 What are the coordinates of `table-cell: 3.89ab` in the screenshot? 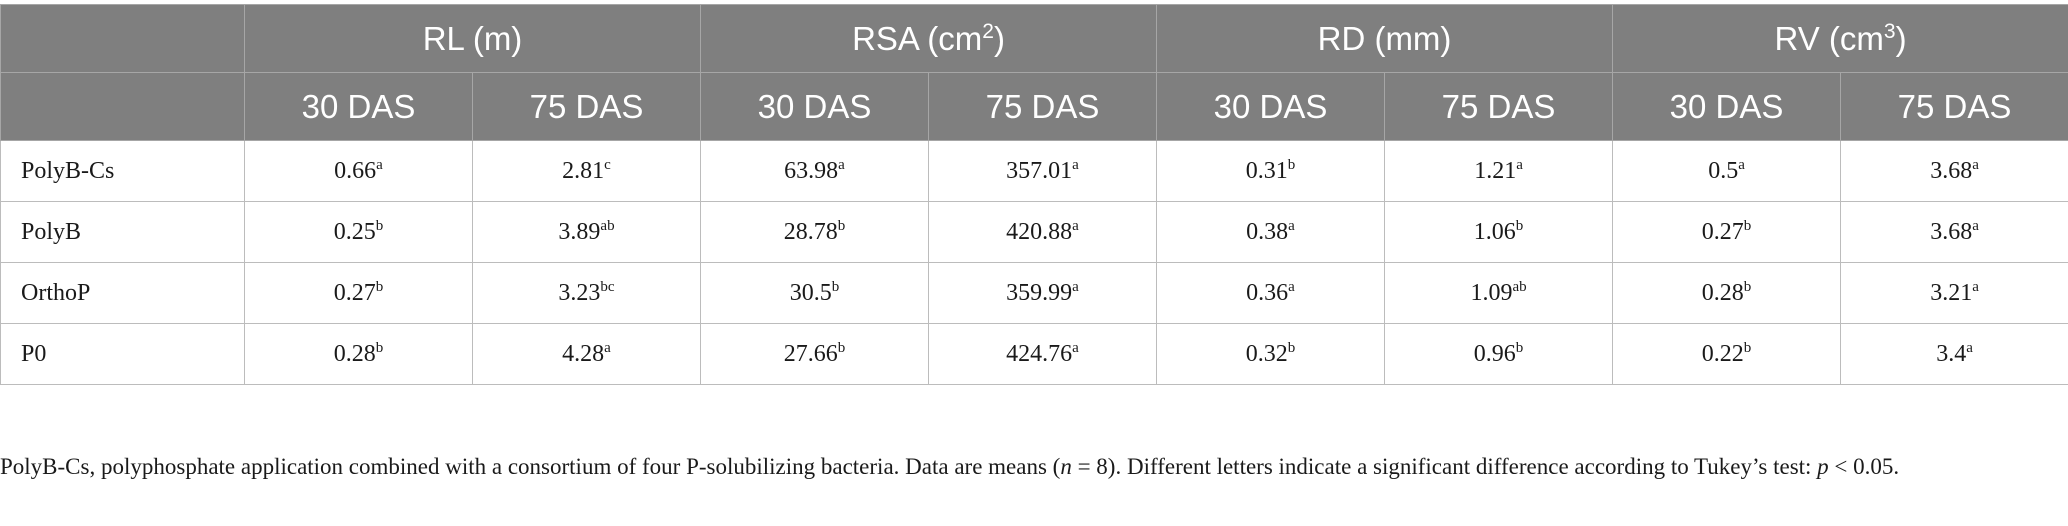 It's located at (586, 232).